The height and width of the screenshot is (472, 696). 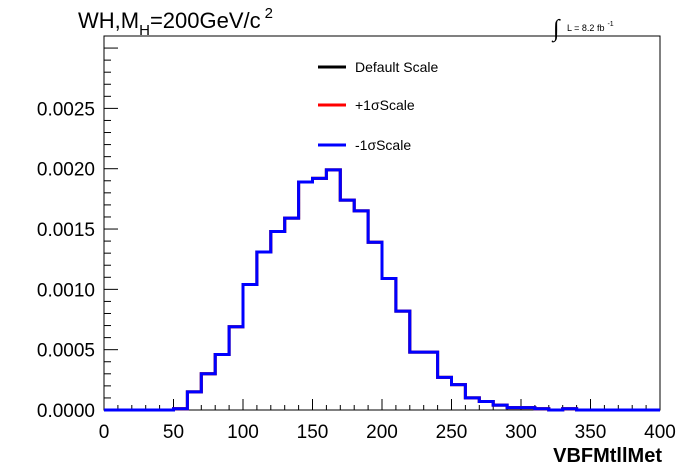 What do you see at coordinates (452, 432) in the screenshot?
I see `x-tick-label: 250` at bounding box center [452, 432].